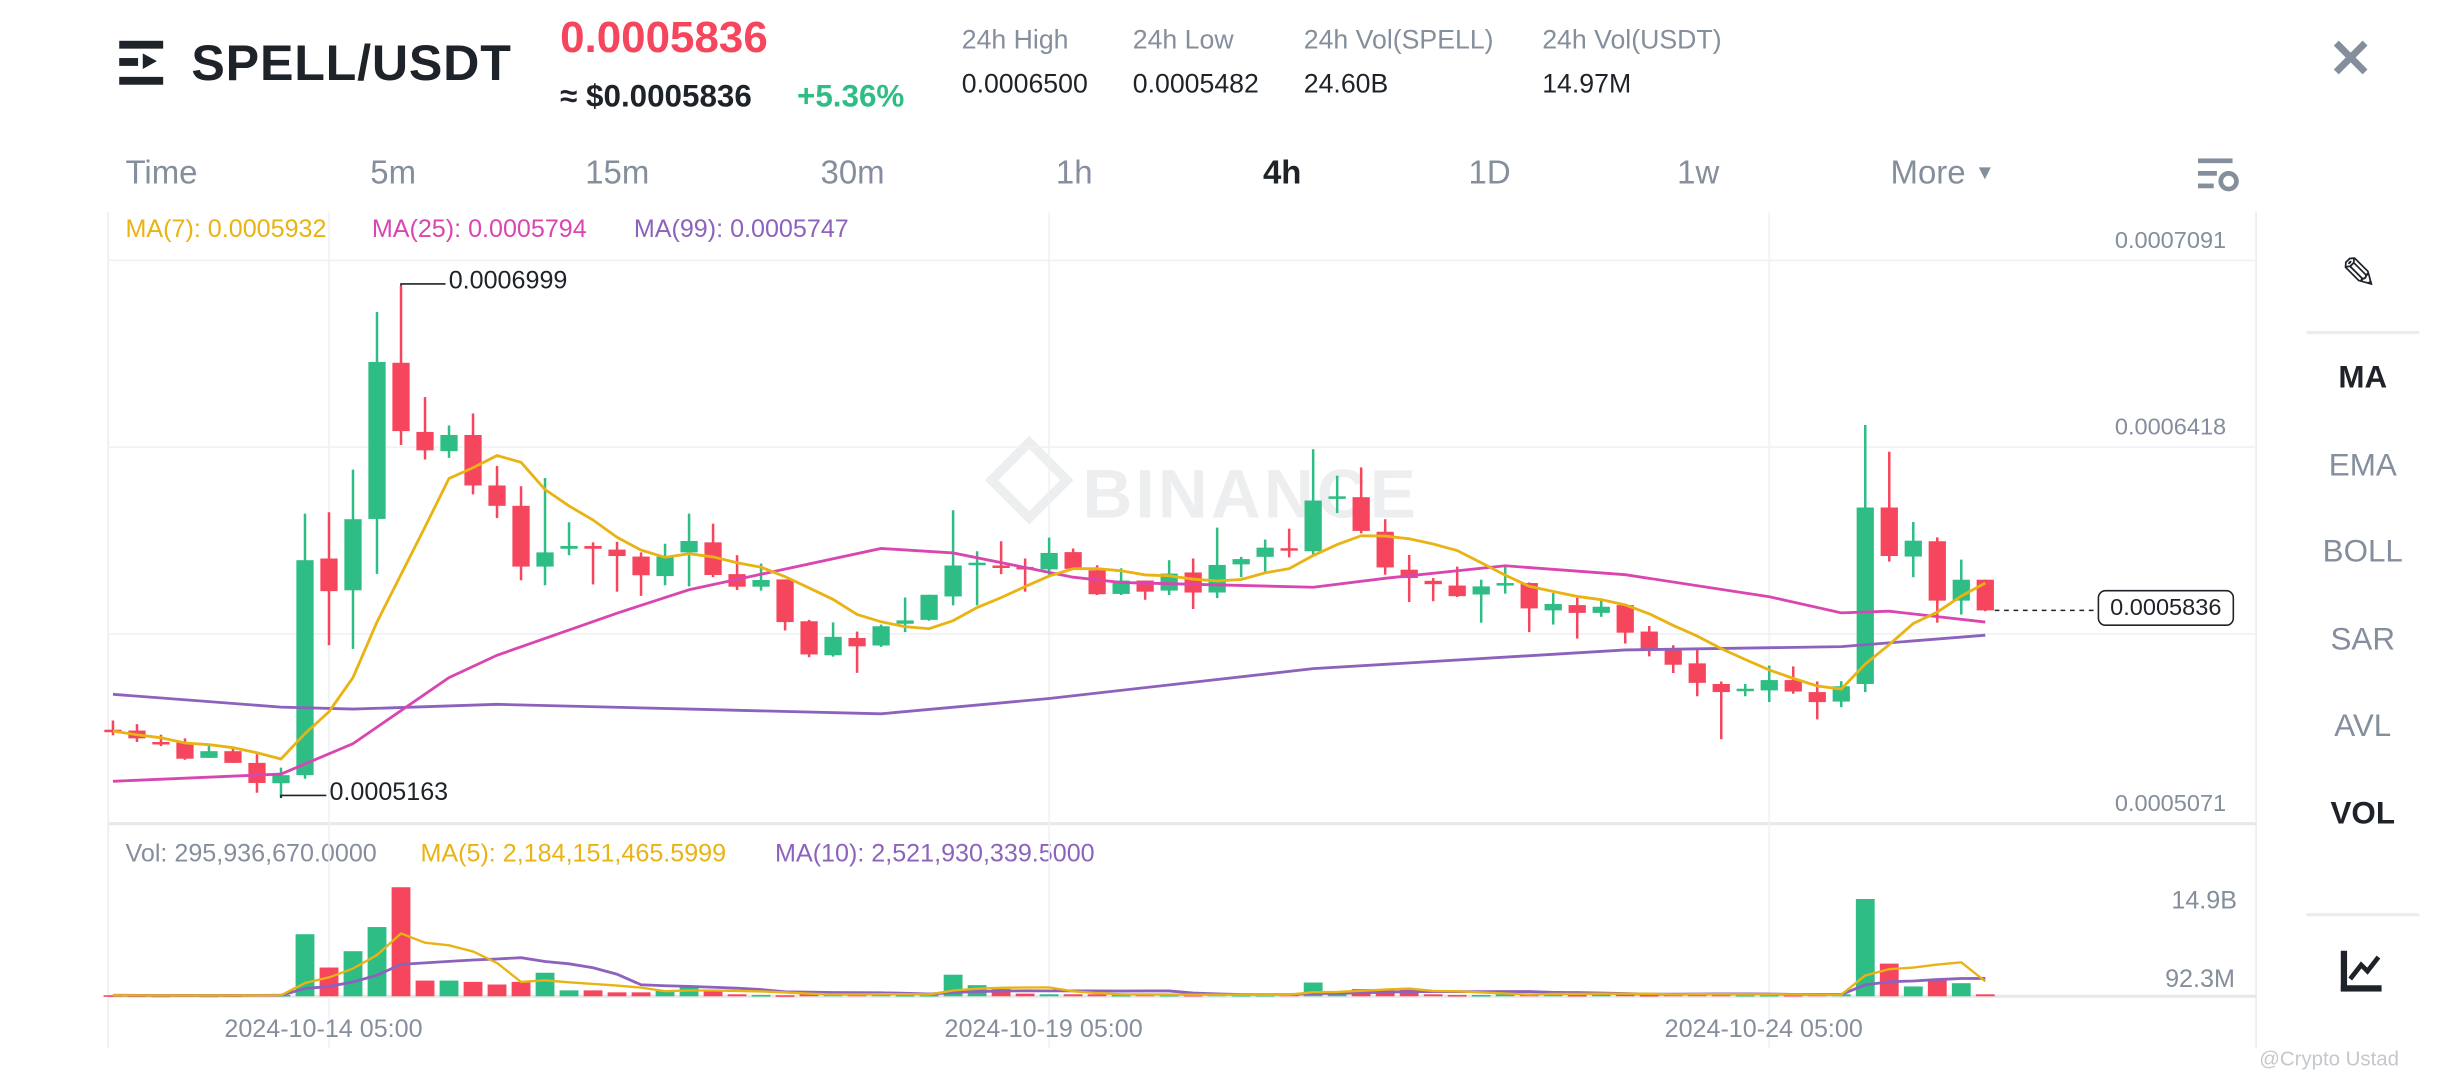  I want to click on indicator-ma: MA, so click(2363, 378).